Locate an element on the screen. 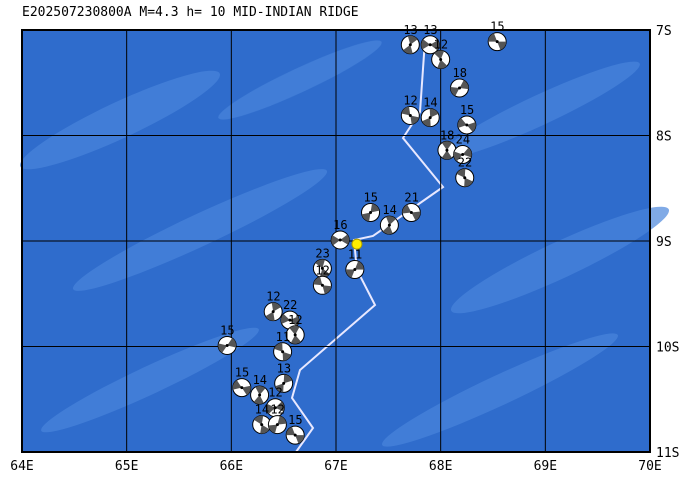  depth-label: 22 is located at coordinates (465, 163).